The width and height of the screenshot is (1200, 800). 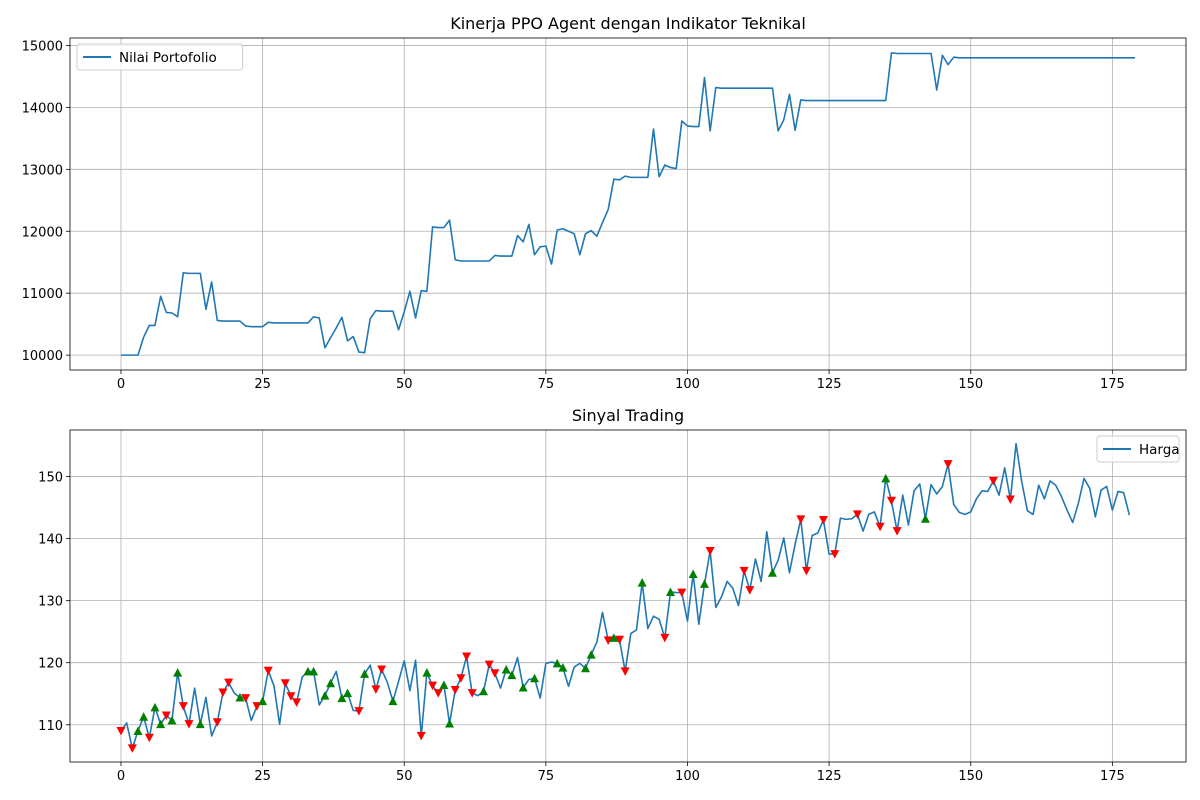 I want to click on y-tick-label: 14000, so click(x=42, y=108).